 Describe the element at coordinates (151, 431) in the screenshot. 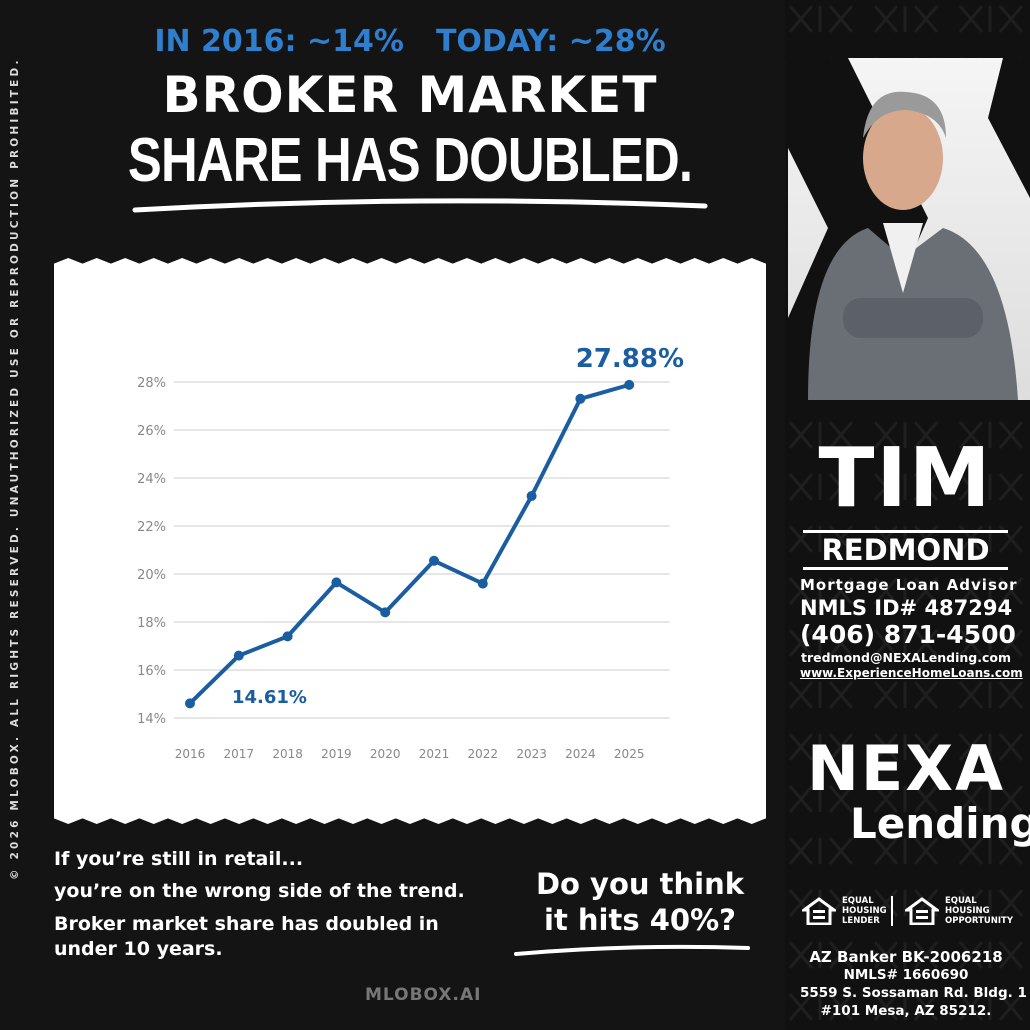

I see `y-tick-label: 26%` at that location.